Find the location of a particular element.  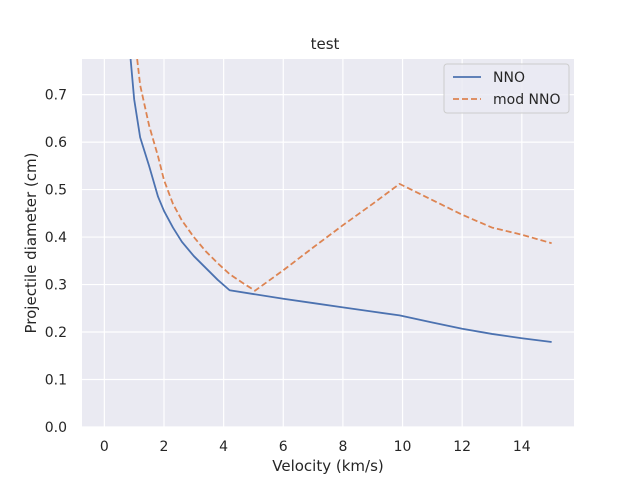

legend-label-nno: NNO is located at coordinates (509, 78).